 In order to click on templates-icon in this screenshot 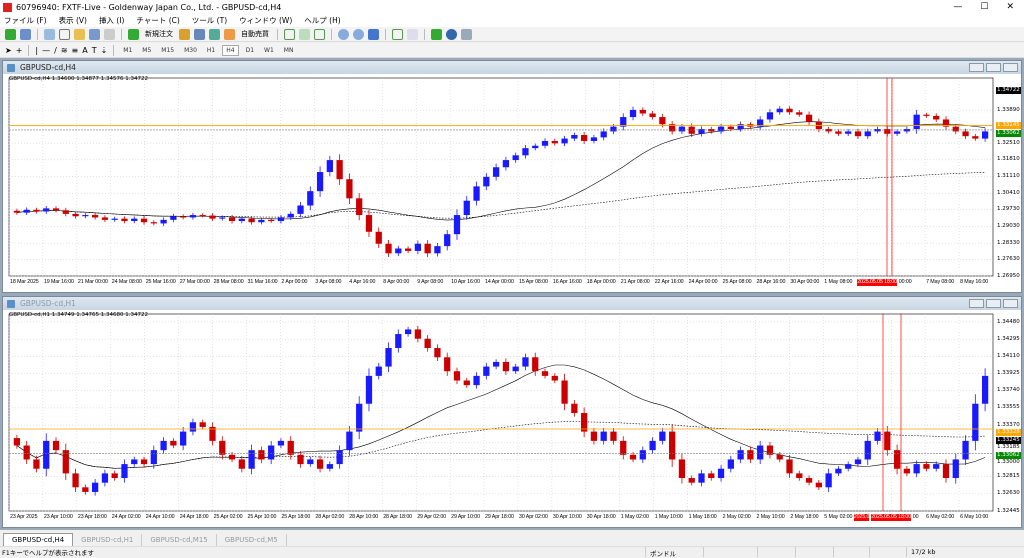, I will do `click(466, 34)`.